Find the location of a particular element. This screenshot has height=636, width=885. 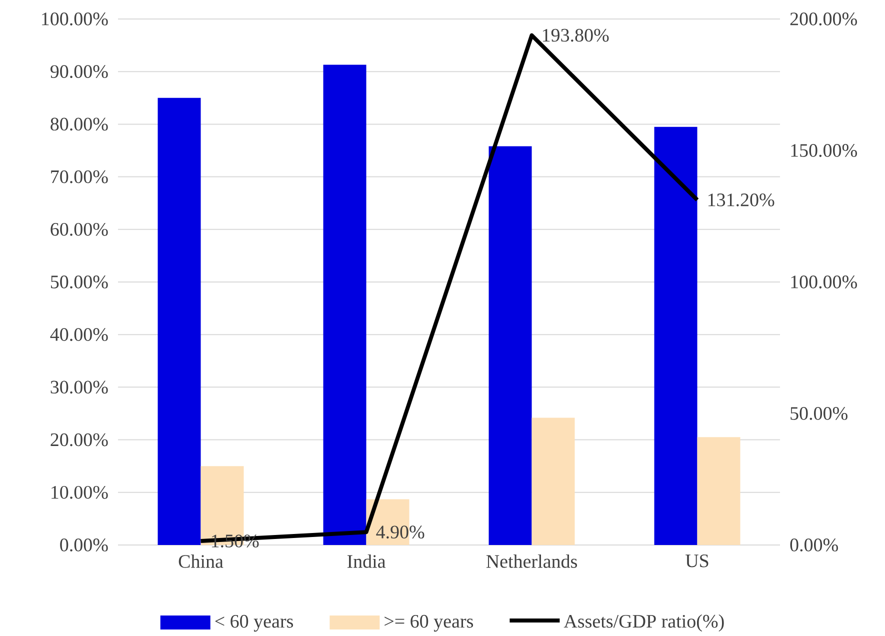

y-tick-label: 30.00% is located at coordinates (79, 387).